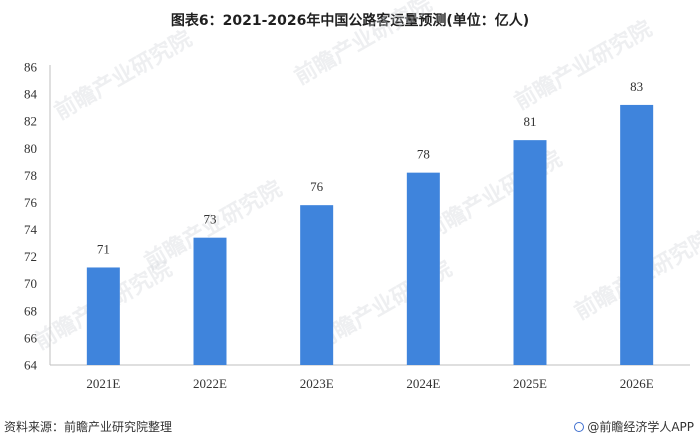 Image resolution: width=700 pixels, height=445 pixels. Describe the element at coordinates (637, 383) in the screenshot. I see `x-tick-label: 2026E` at that location.